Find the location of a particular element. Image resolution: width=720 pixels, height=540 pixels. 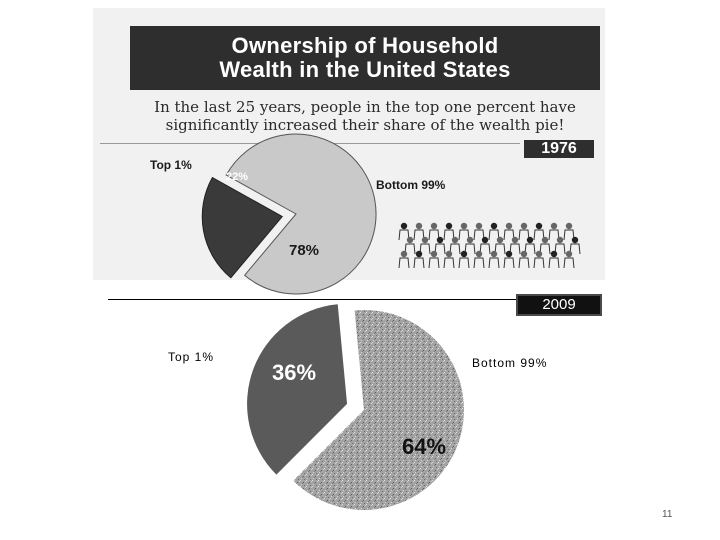

pie-1976-value-top: 22% is located at coordinates (237, 177).